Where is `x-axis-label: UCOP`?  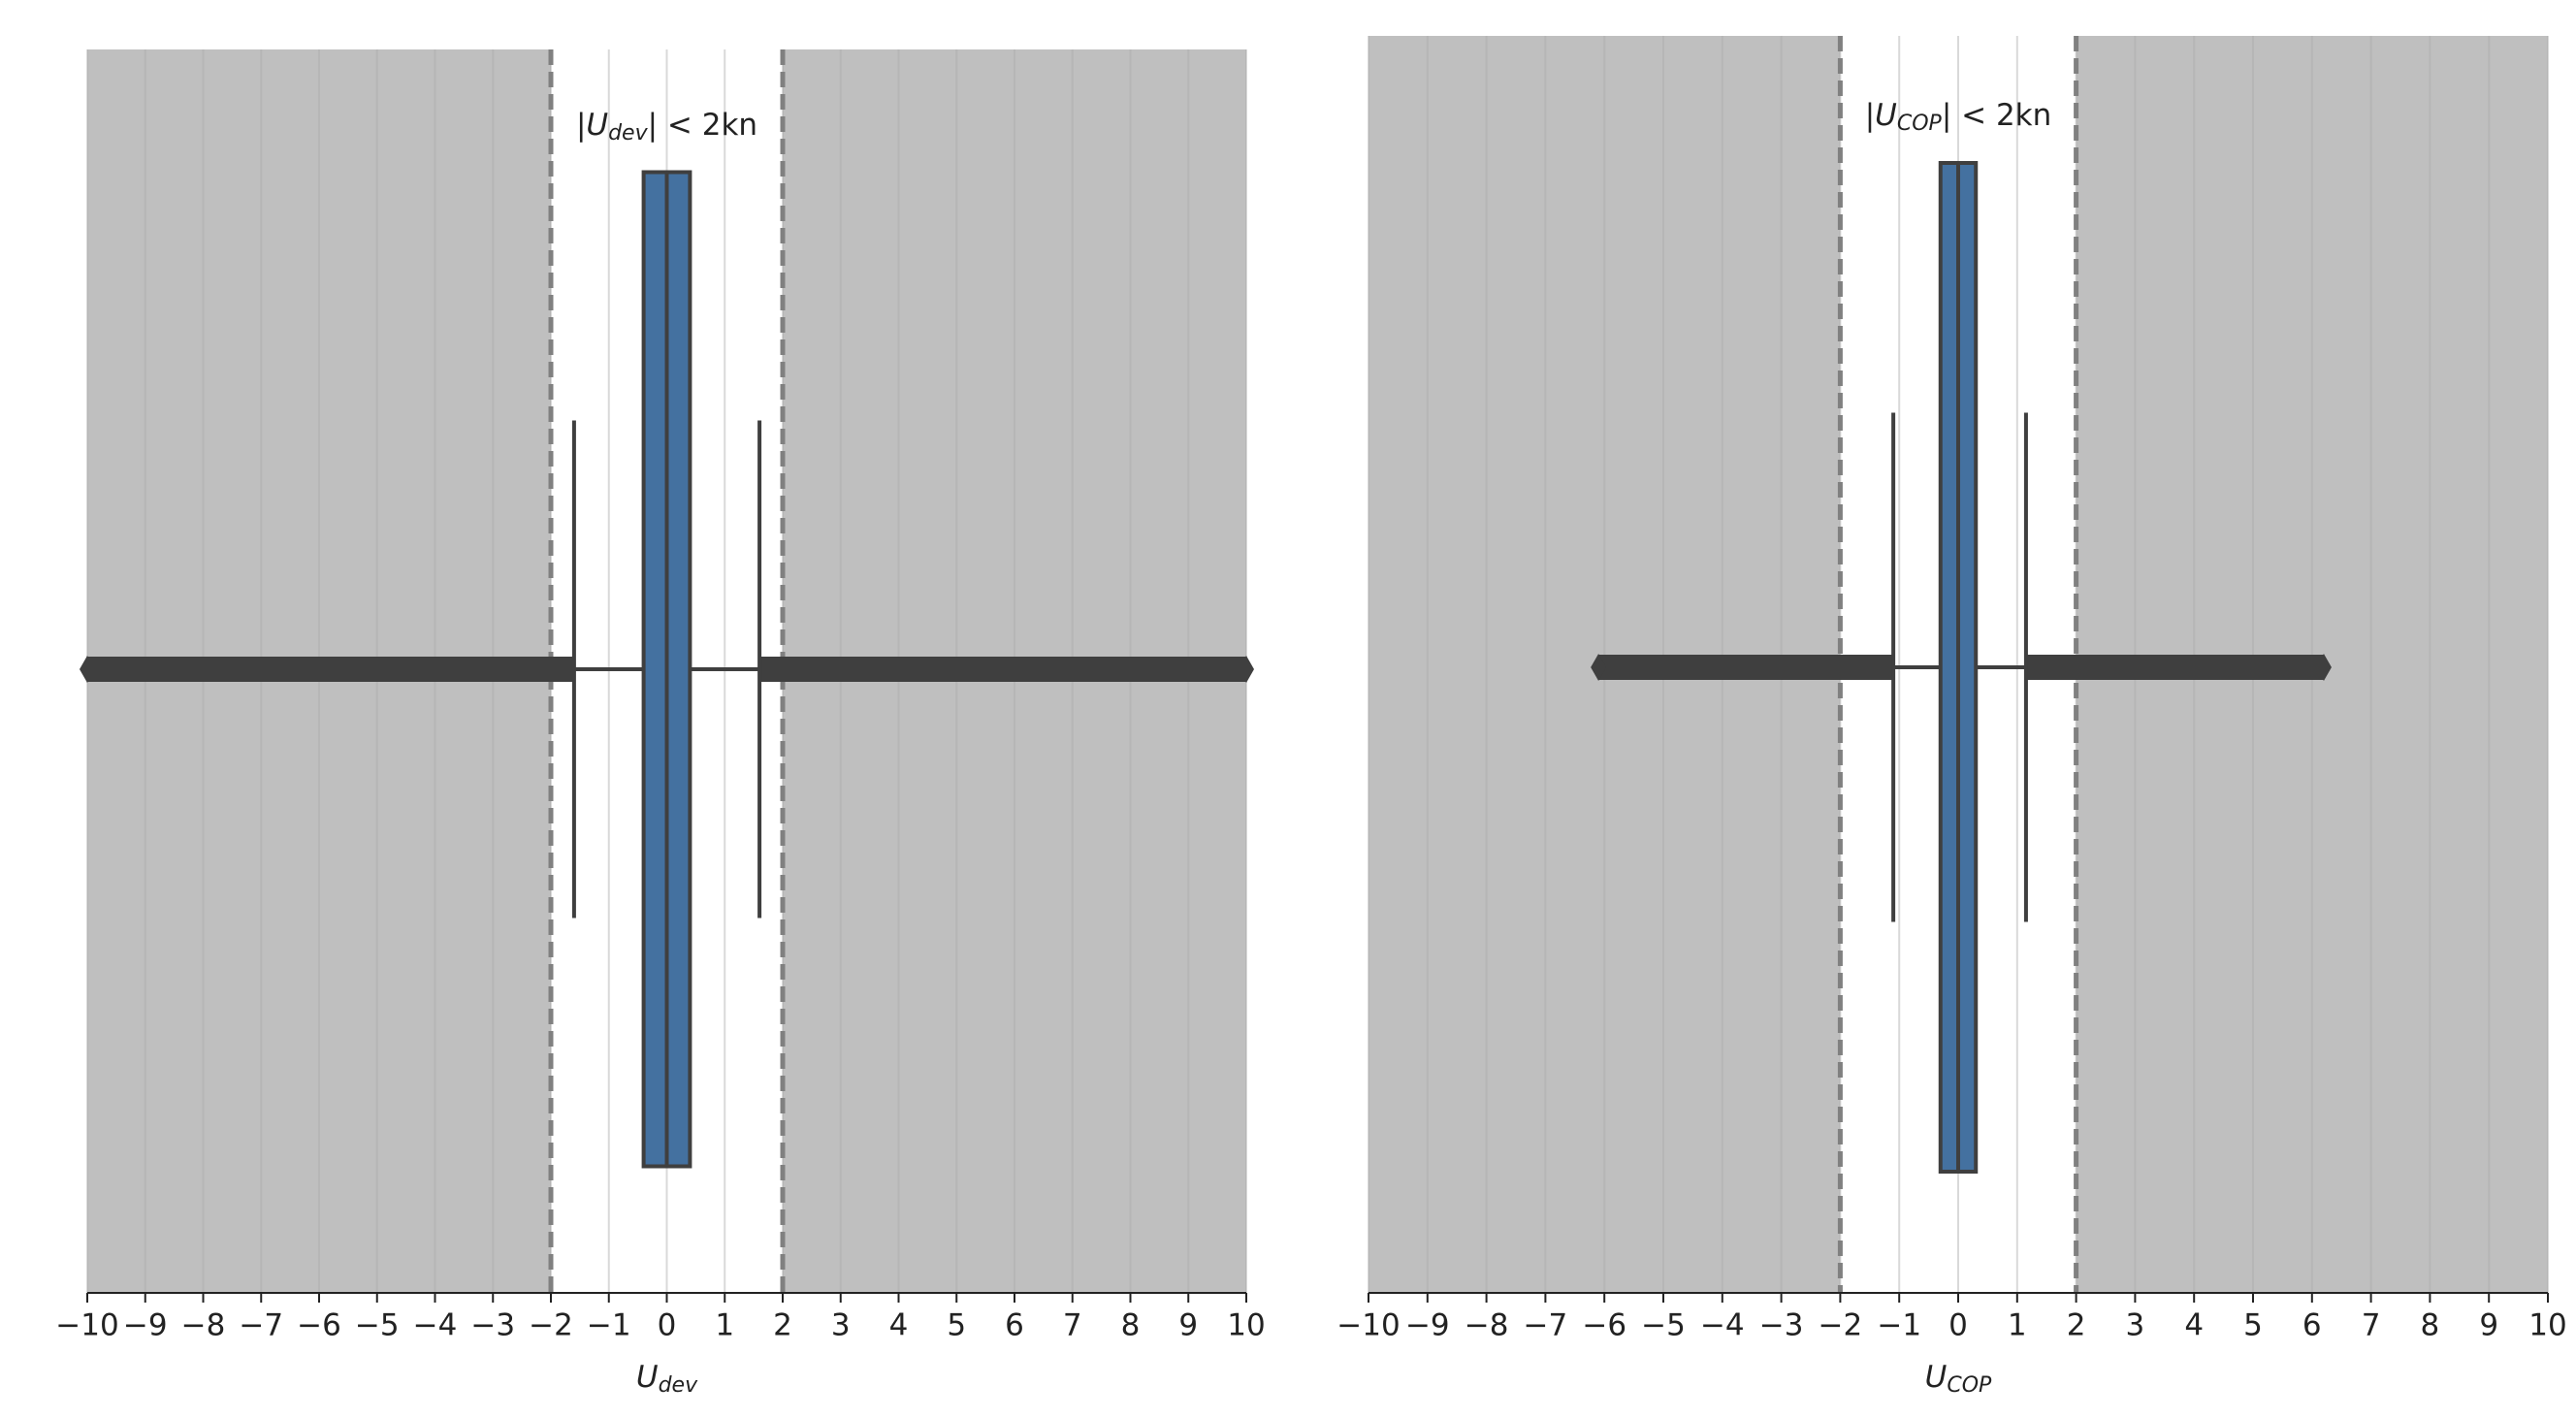 x-axis-label: UCOP is located at coordinates (1958, 1379).